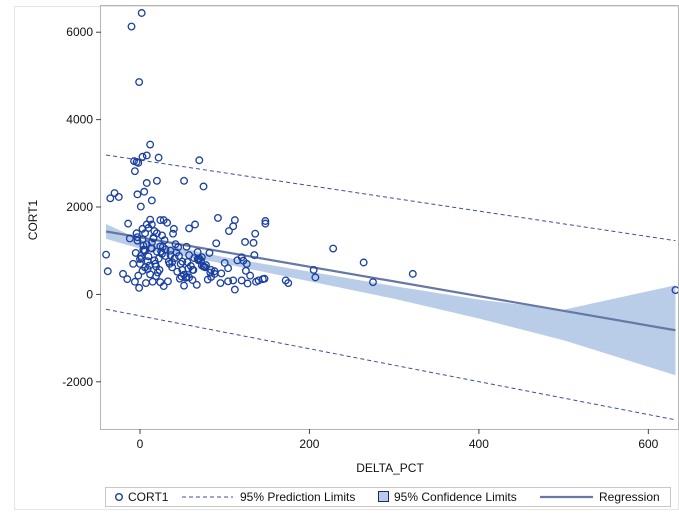 Image resolution: width=679 pixels, height=516 pixels. What do you see at coordinates (398, 440) in the screenshot?
I see `x-axis: 0 200 400 600` at bounding box center [398, 440].